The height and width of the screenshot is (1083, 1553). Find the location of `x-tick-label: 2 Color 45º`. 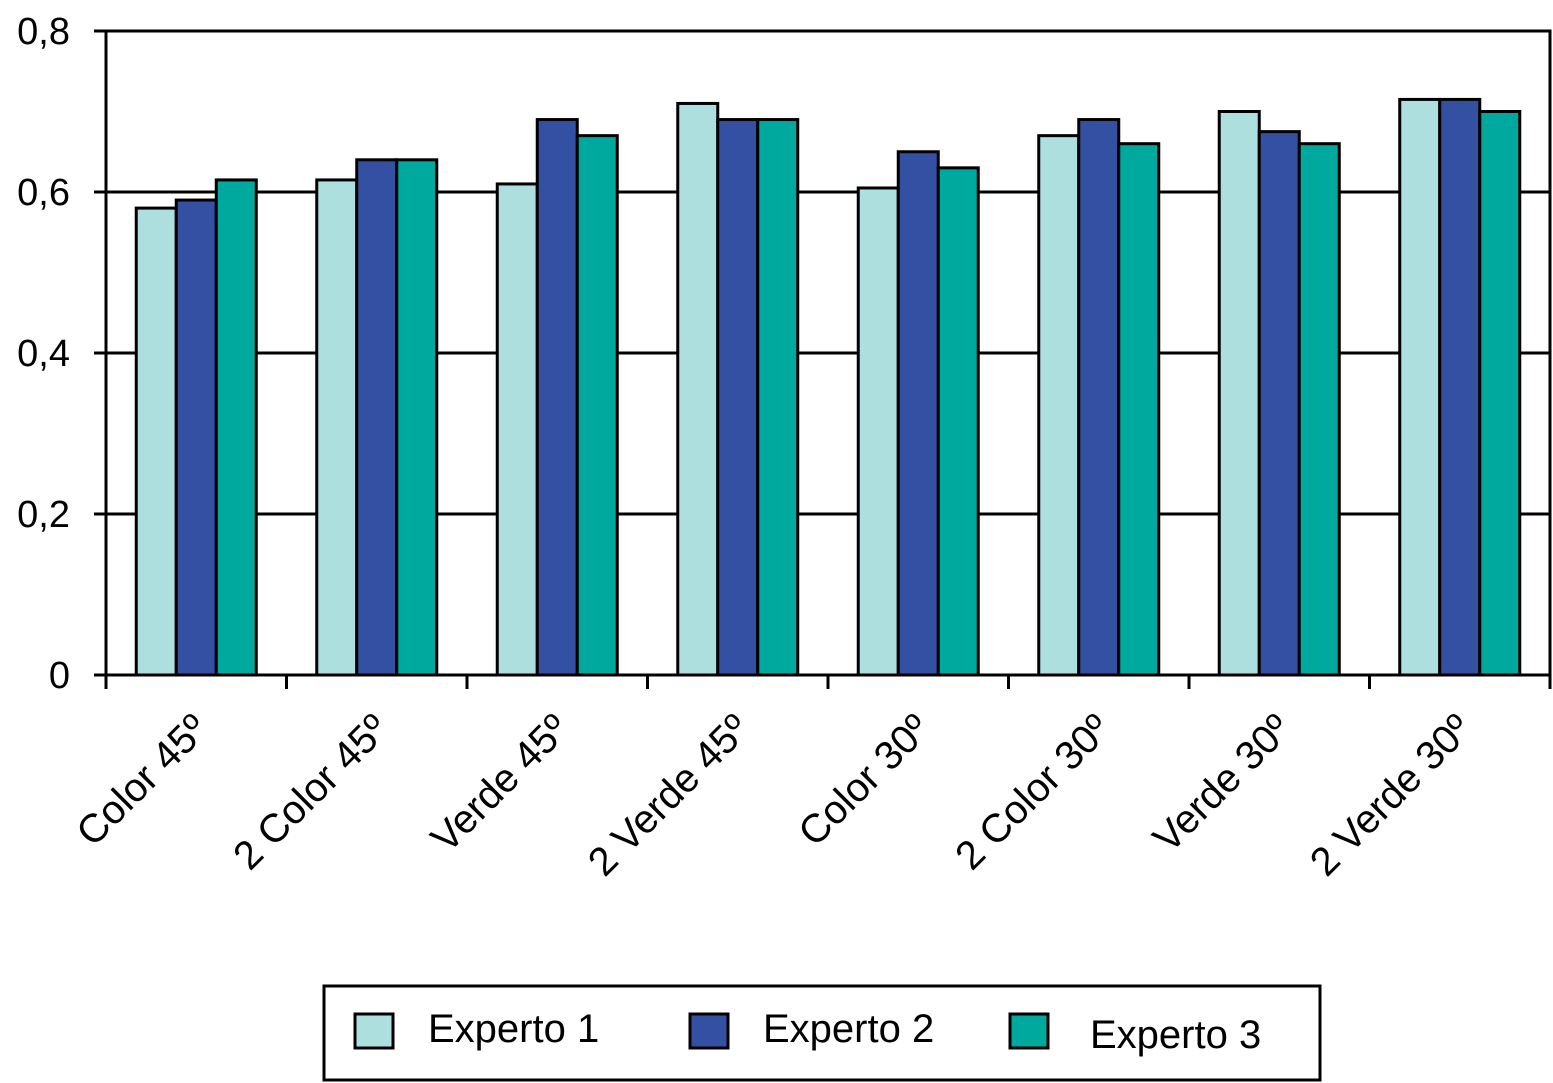

x-tick-label: 2 Color 45º is located at coordinates (311, 792).